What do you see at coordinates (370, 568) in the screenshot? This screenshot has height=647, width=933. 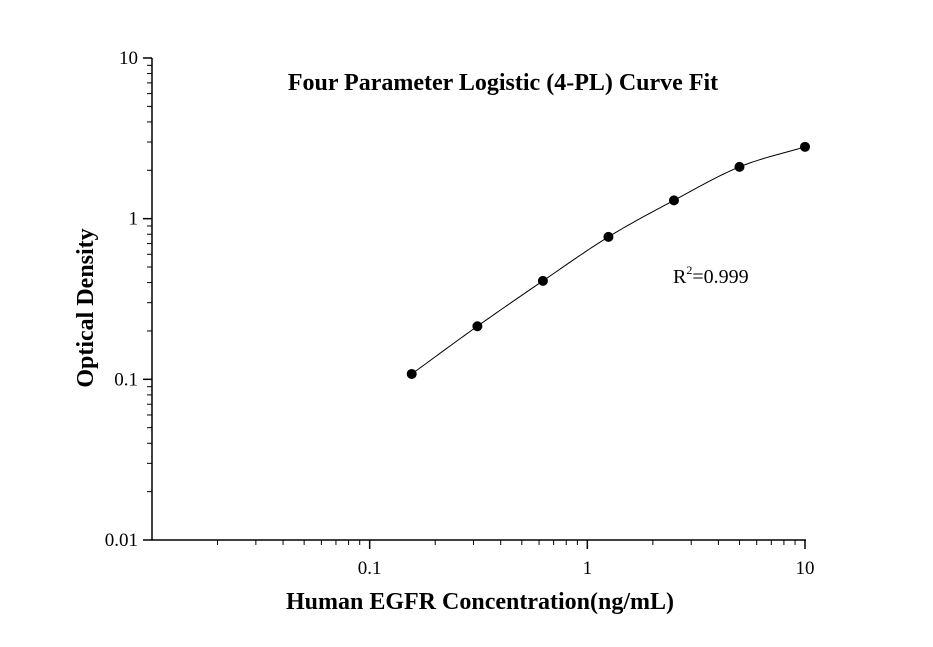 I see `x-tick-label: 0.1` at bounding box center [370, 568].